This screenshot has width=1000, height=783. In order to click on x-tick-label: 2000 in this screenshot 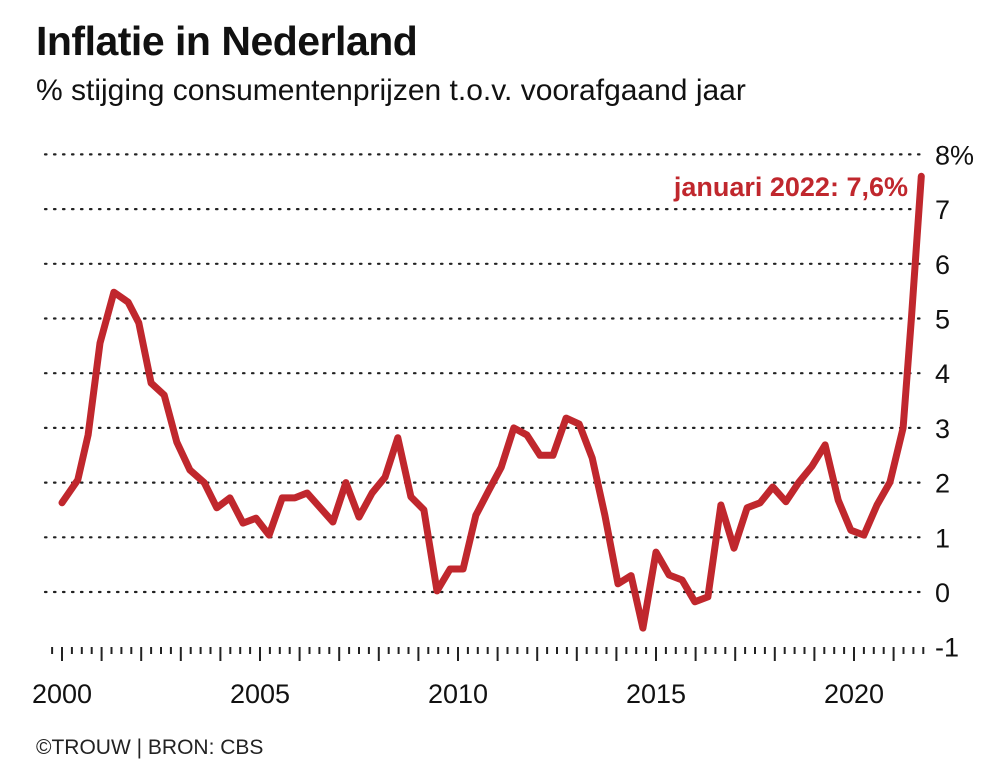, I will do `click(62, 694)`.